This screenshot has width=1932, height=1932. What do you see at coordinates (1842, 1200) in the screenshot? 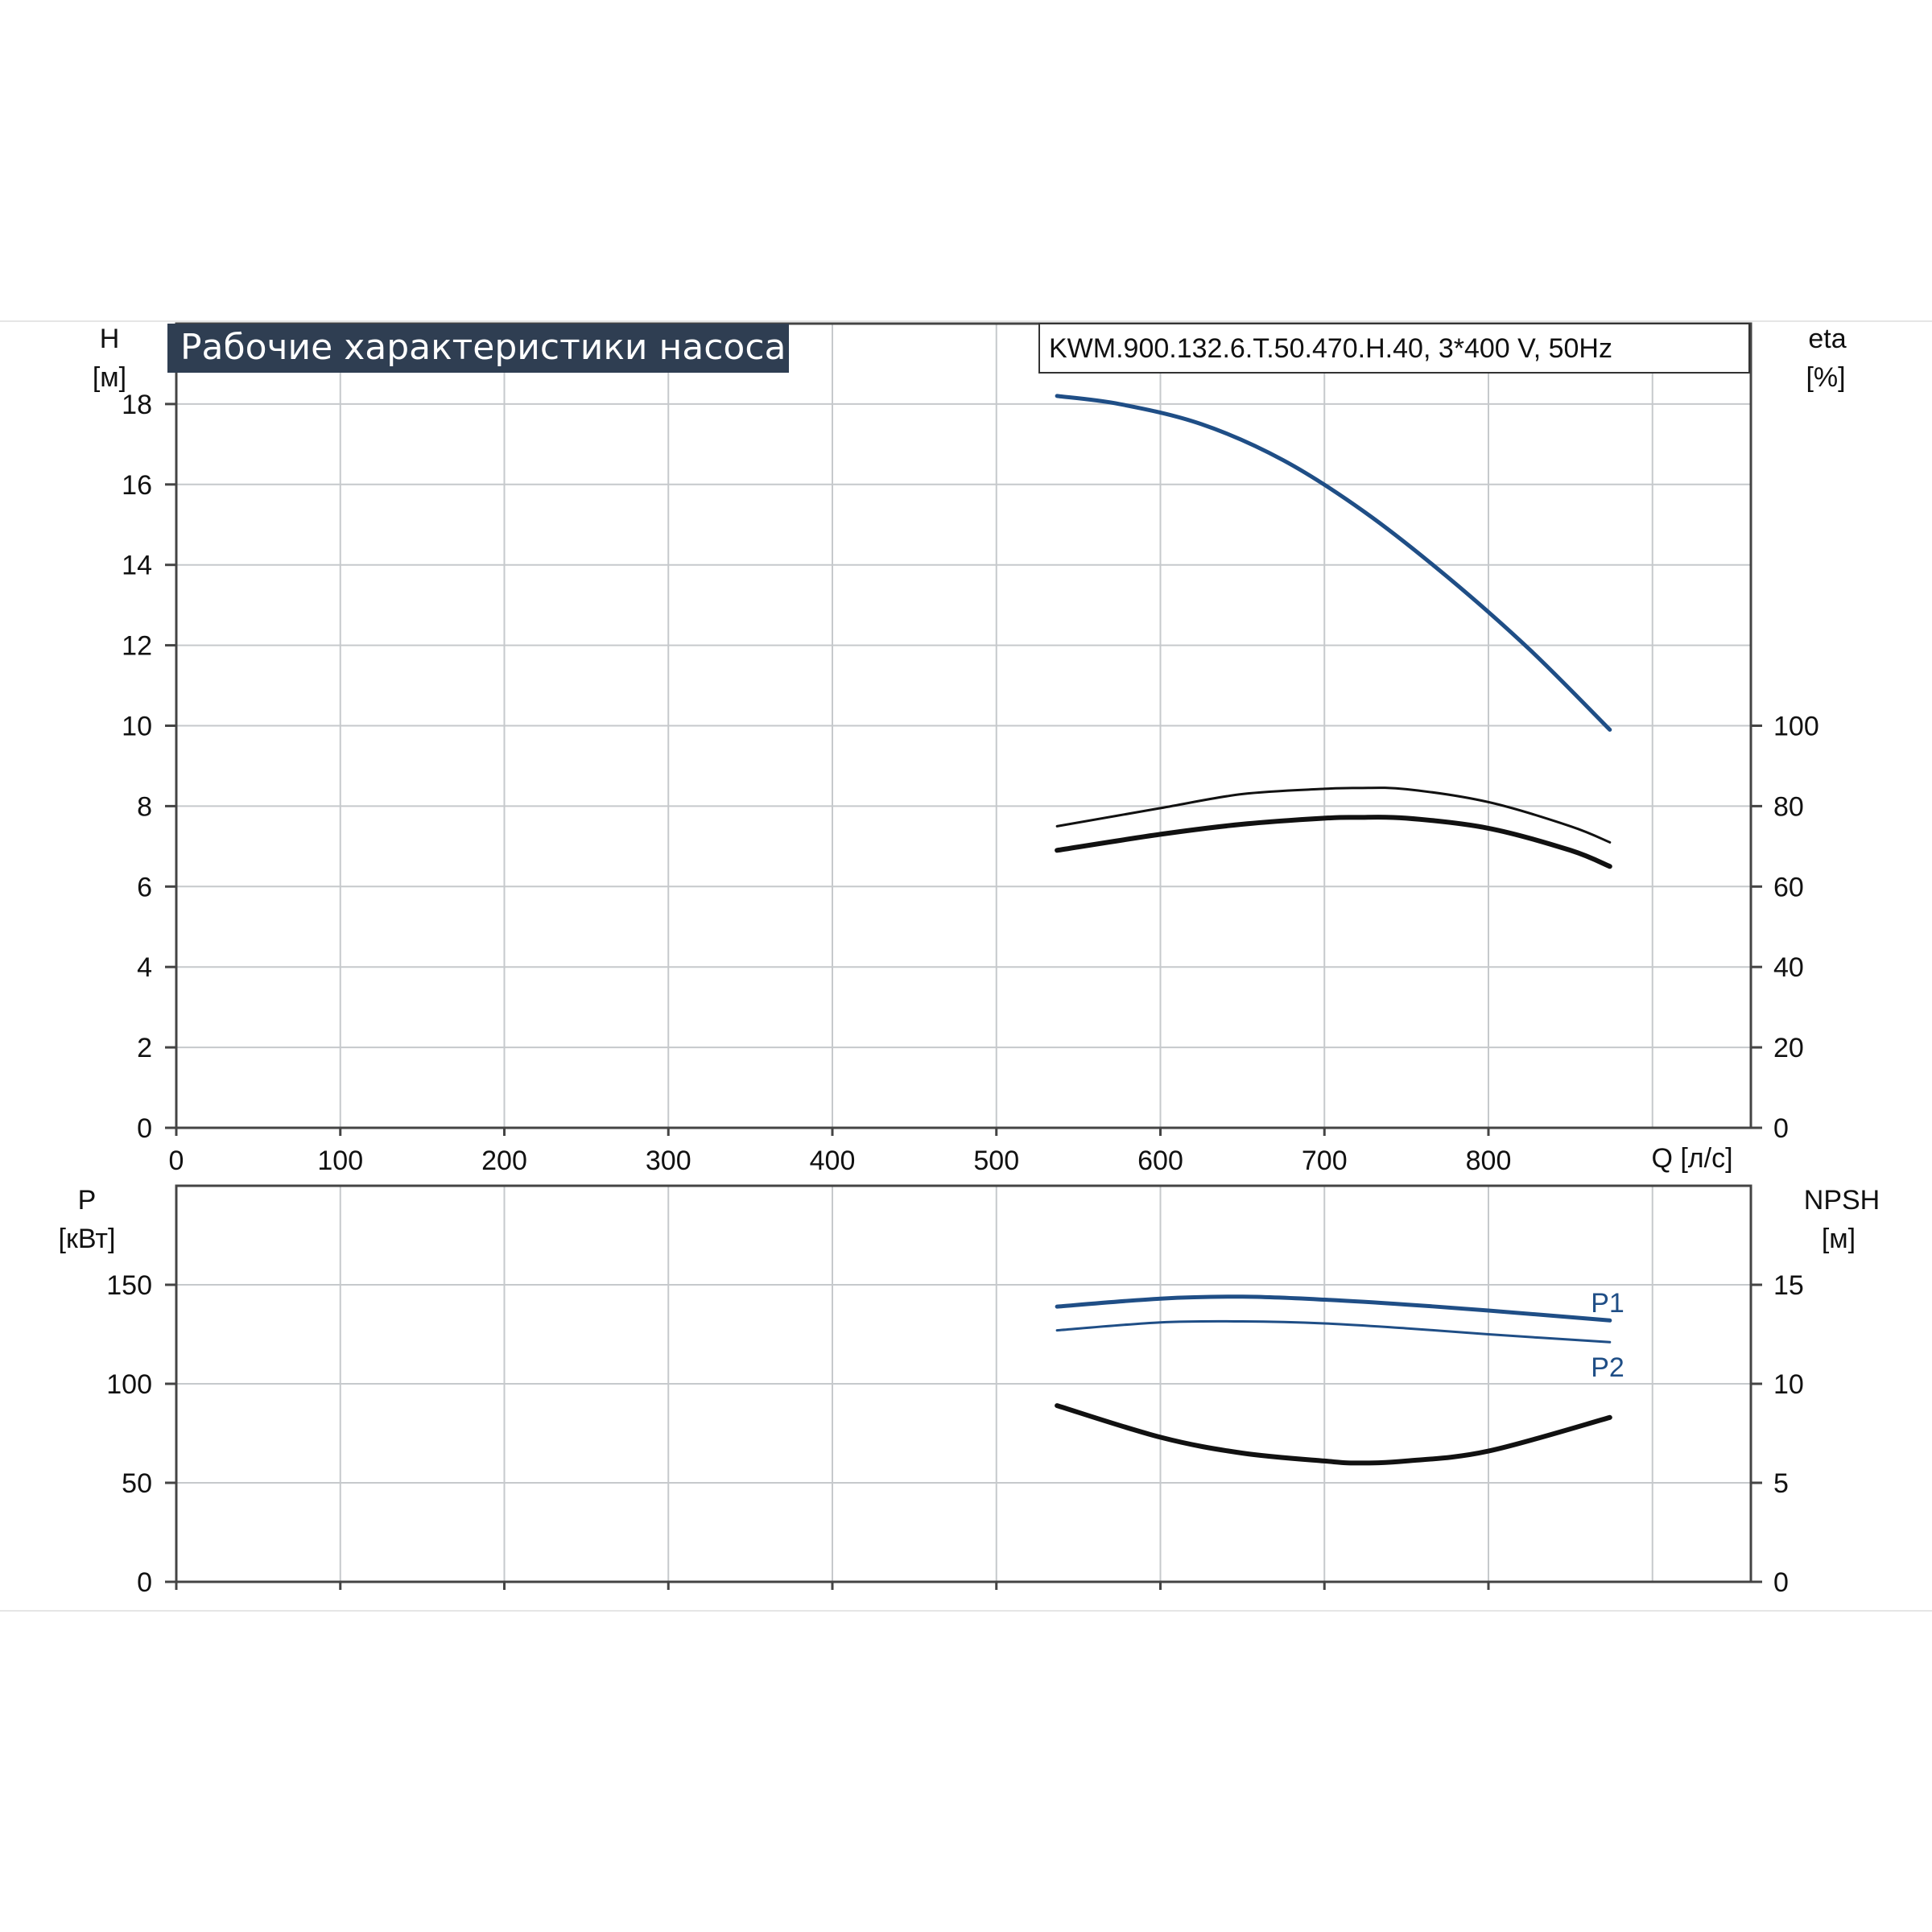
I see `npsh-axis-label: NPSH` at bounding box center [1842, 1200].